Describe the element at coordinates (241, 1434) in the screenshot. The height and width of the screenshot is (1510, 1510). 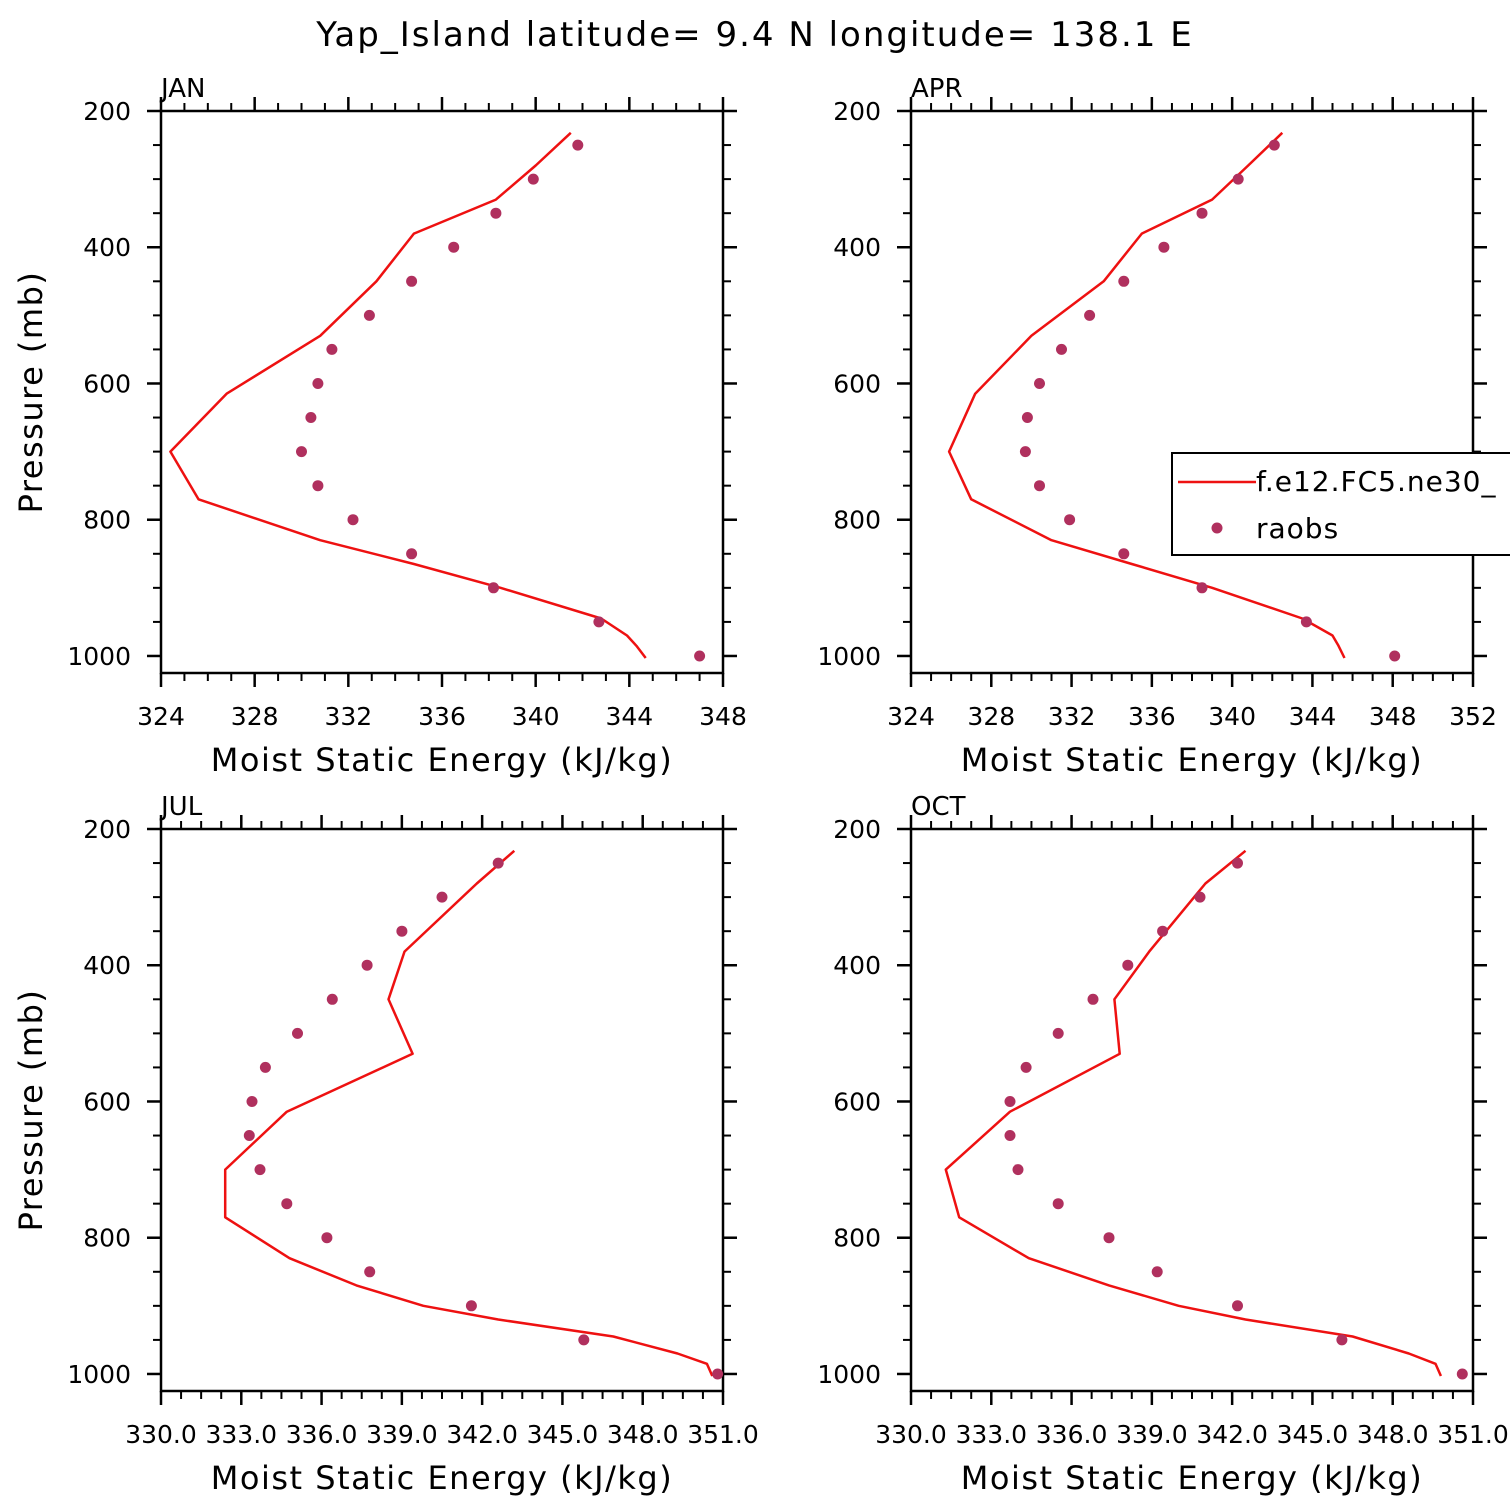
I see `x-tick-label: 333.0` at that location.